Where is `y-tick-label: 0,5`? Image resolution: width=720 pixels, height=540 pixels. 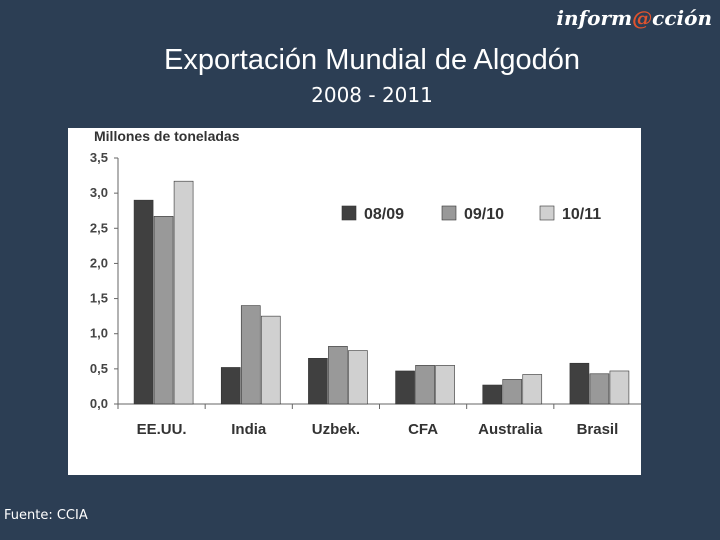
y-tick-label: 0,5 is located at coordinates (99, 368).